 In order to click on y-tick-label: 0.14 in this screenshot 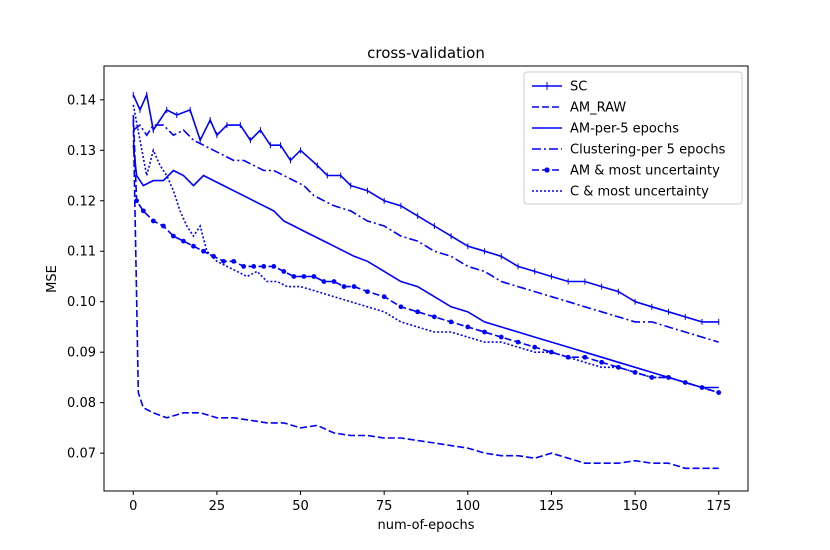, I will do `click(81, 100)`.